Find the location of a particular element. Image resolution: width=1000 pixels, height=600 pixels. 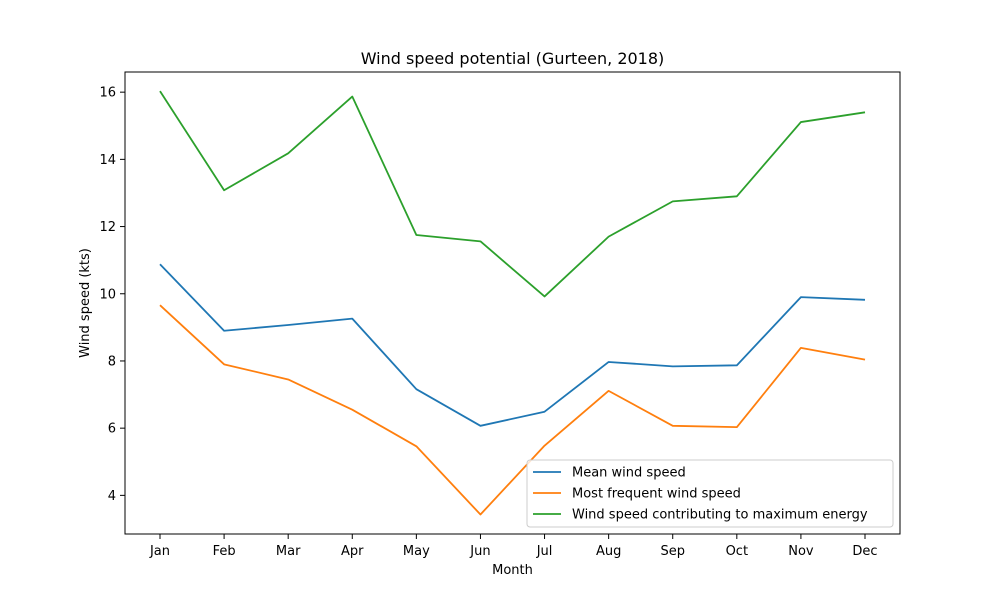

chart-title: Wind speed potential (Gurteen, 2018) is located at coordinates (513, 58).